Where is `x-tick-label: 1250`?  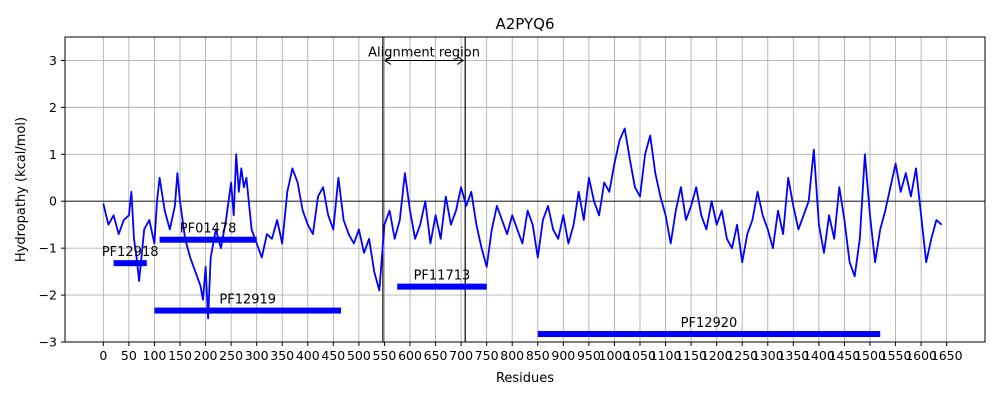
x-tick-label: 1250 is located at coordinates (742, 355).